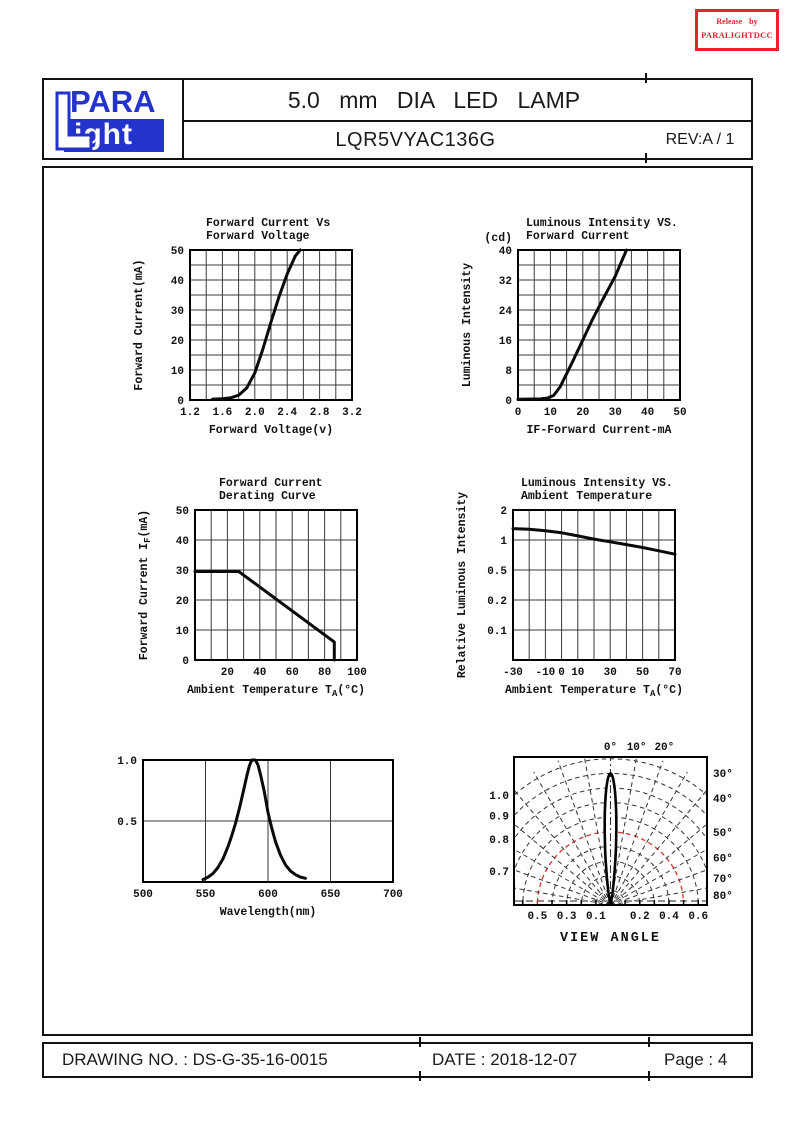 The height and width of the screenshot is (1123, 793). What do you see at coordinates (610, 938) in the screenshot?
I see `polar-chart-title: VIEW ANGLE` at bounding box center [610, 938].